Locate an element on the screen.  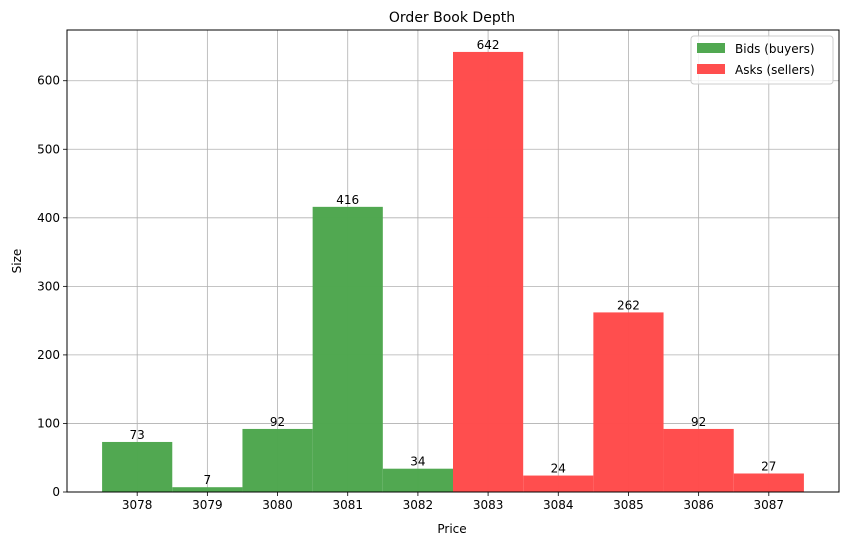
y-tick-label: 500 is located at coordinates (48, 149).